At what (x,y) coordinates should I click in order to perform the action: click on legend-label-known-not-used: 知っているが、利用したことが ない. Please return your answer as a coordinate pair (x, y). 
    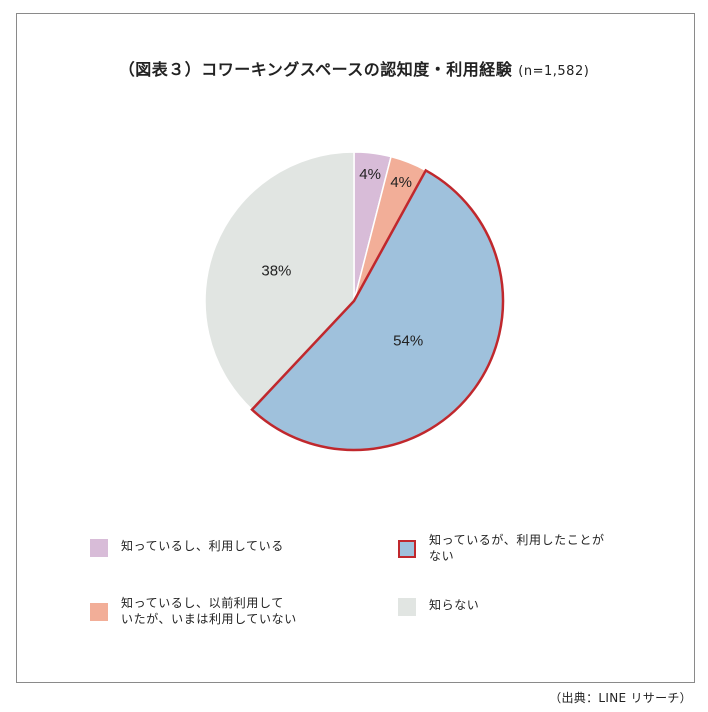
    Looking at the image, I should click on (517, 548).